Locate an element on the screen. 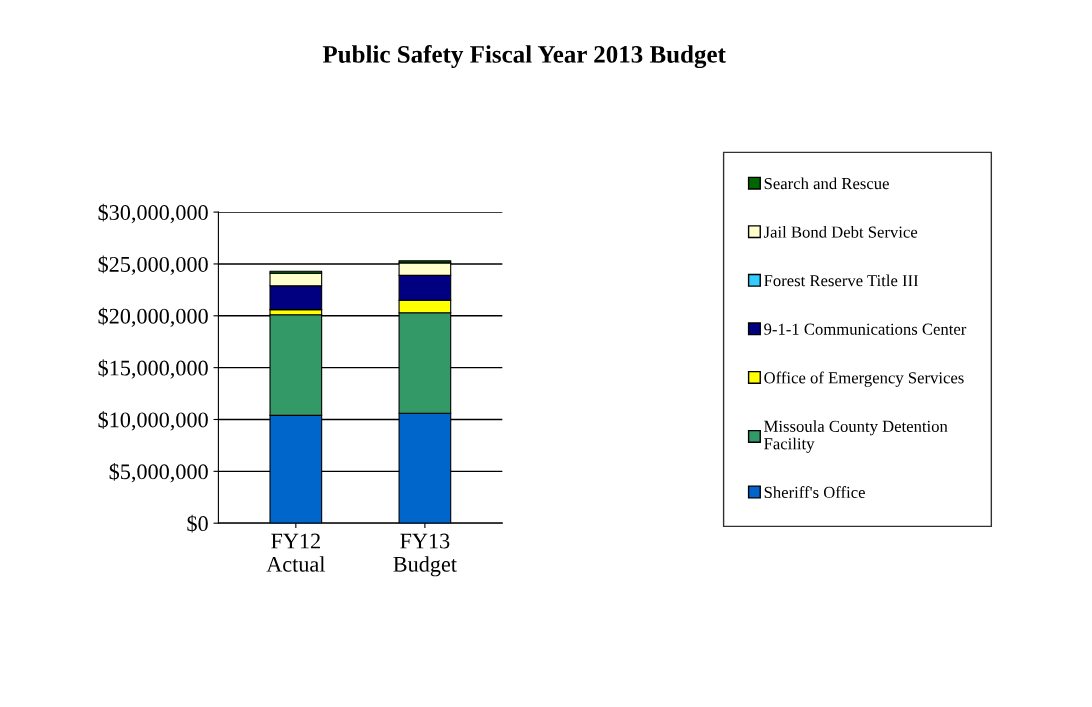 The height and width of the screenshot is (707, 1092). y-tick-label: $30,000,000 is located at coordinates (153, 213).